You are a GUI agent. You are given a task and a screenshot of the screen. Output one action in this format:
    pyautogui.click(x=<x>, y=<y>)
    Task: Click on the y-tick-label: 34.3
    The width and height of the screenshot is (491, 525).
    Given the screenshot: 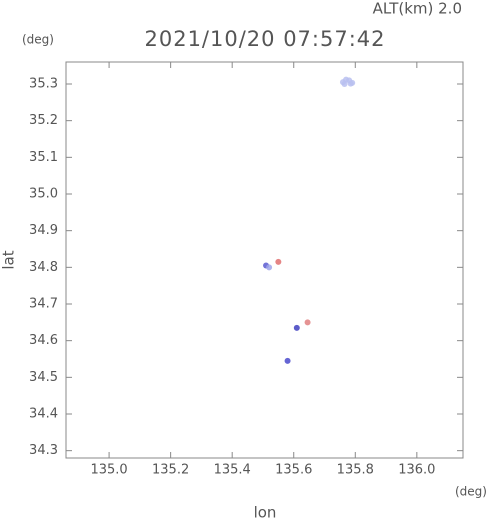 What is the action you would take?
    pyautogui.click(x=43, y=450)
    